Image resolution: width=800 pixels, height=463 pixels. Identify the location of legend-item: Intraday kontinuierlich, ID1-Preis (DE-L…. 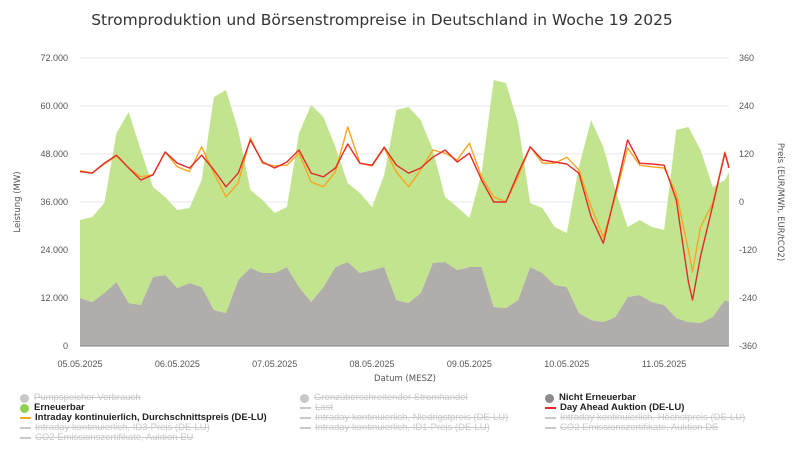
(395, 428).